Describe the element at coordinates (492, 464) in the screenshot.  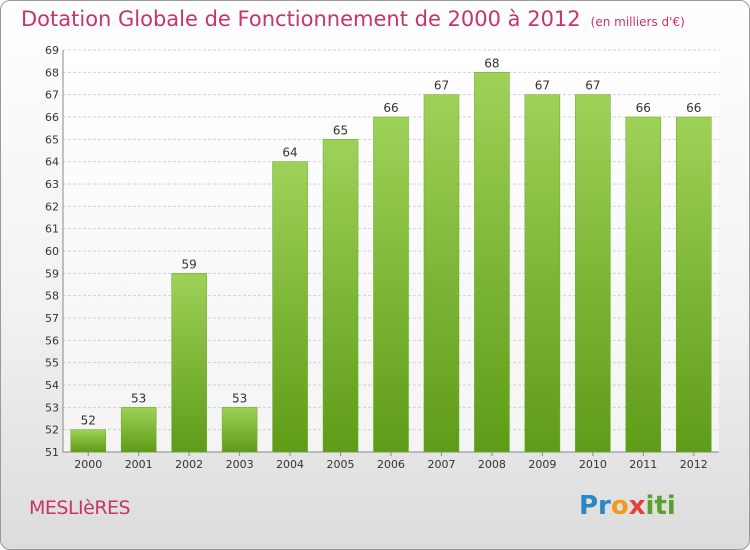
I see `x-tick-label: 2008` at that location.